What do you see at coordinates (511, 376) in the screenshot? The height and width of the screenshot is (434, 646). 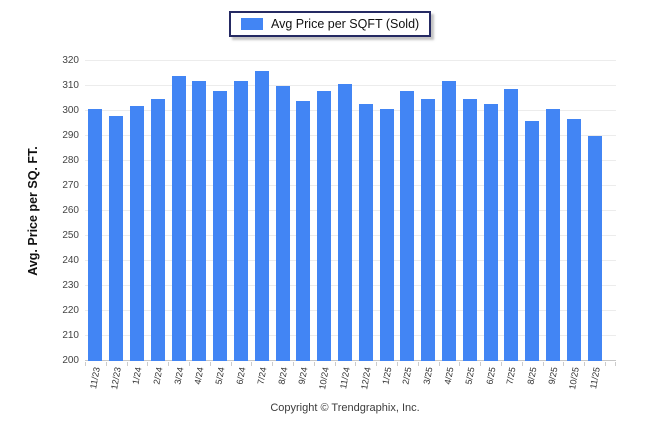 I see `x-tick-label: 7/25` at bounding box center [511, 376].